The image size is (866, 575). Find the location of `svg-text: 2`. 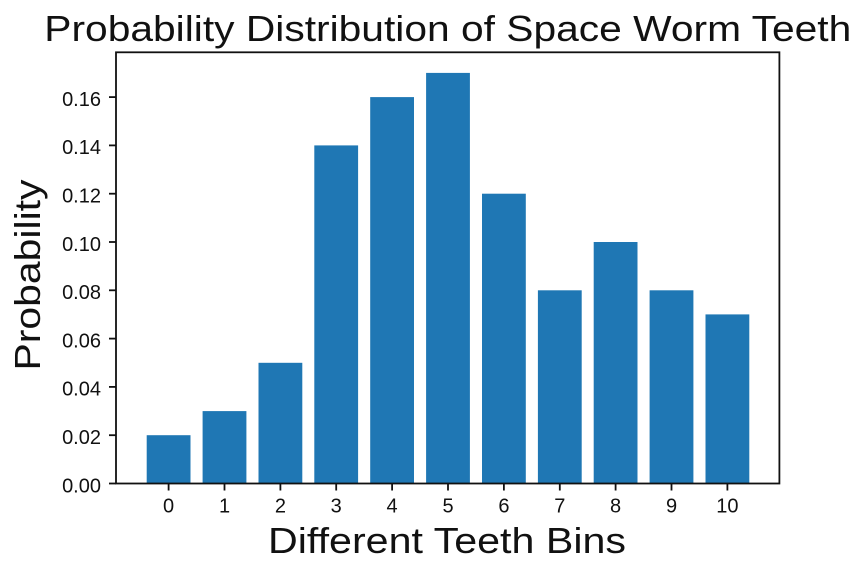

svg-text: 2 is located at coordinates (280, 507).